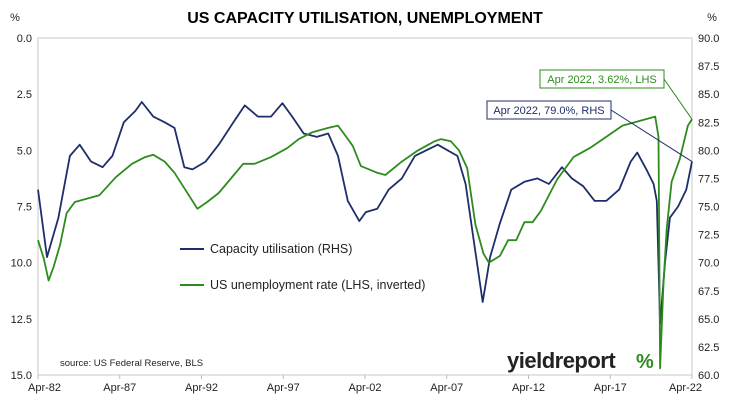 This screenshot has width=731, height=400. I want to click on right-tick-label: 87.5, so click(708, 67).